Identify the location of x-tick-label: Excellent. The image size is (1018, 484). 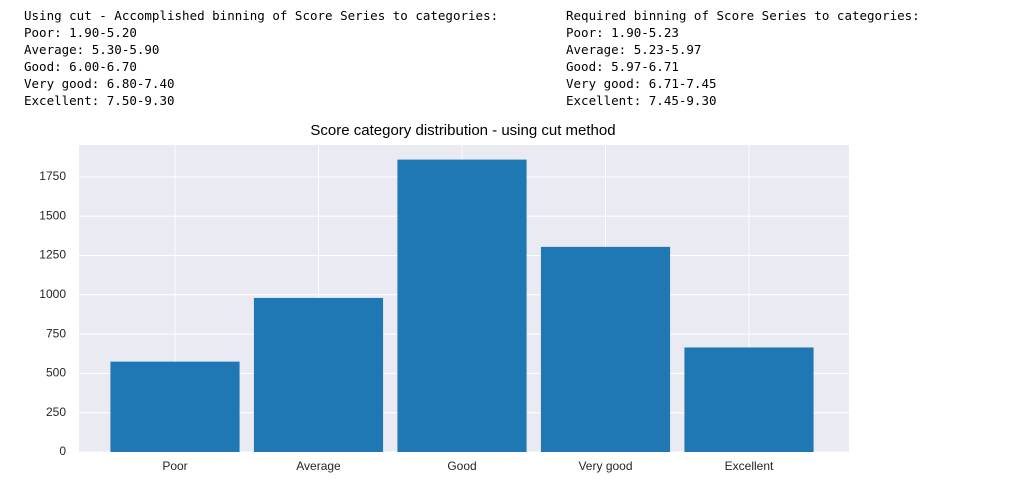
(749, 466).